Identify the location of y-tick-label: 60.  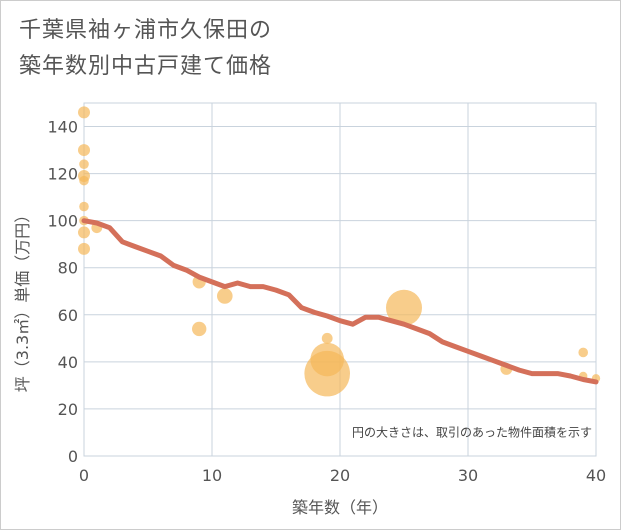
(68, 315).